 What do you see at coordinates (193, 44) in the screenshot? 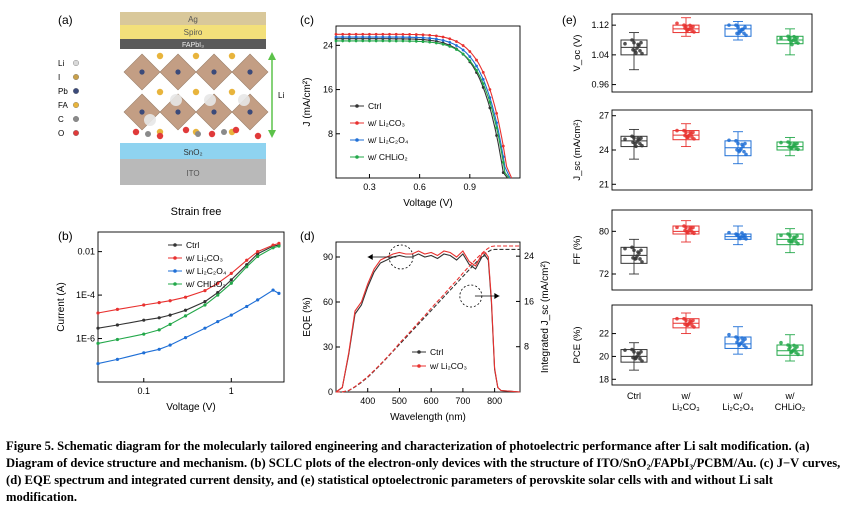
I see `layer-fapbi3` at bounding box center [193, 44].